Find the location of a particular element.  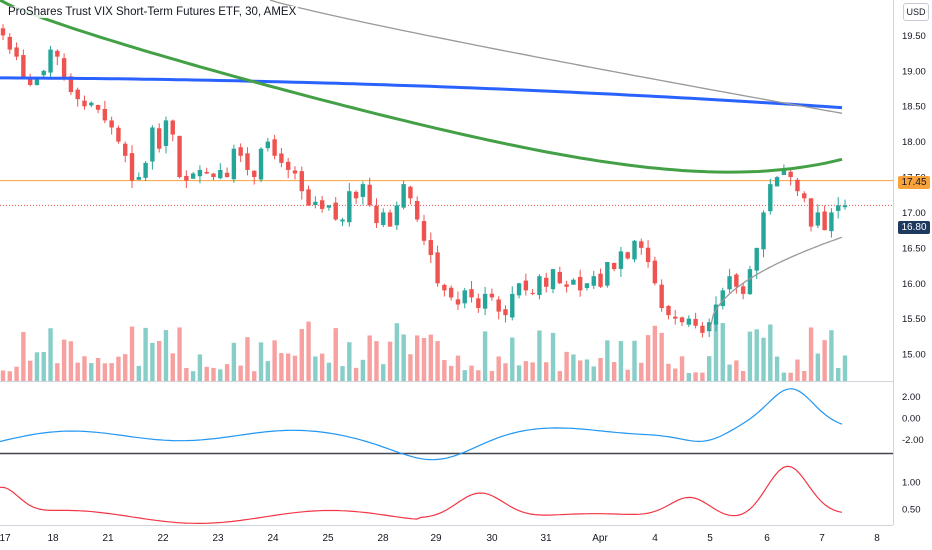

time-tick-label: 30 is located at coordinates (492, 538).